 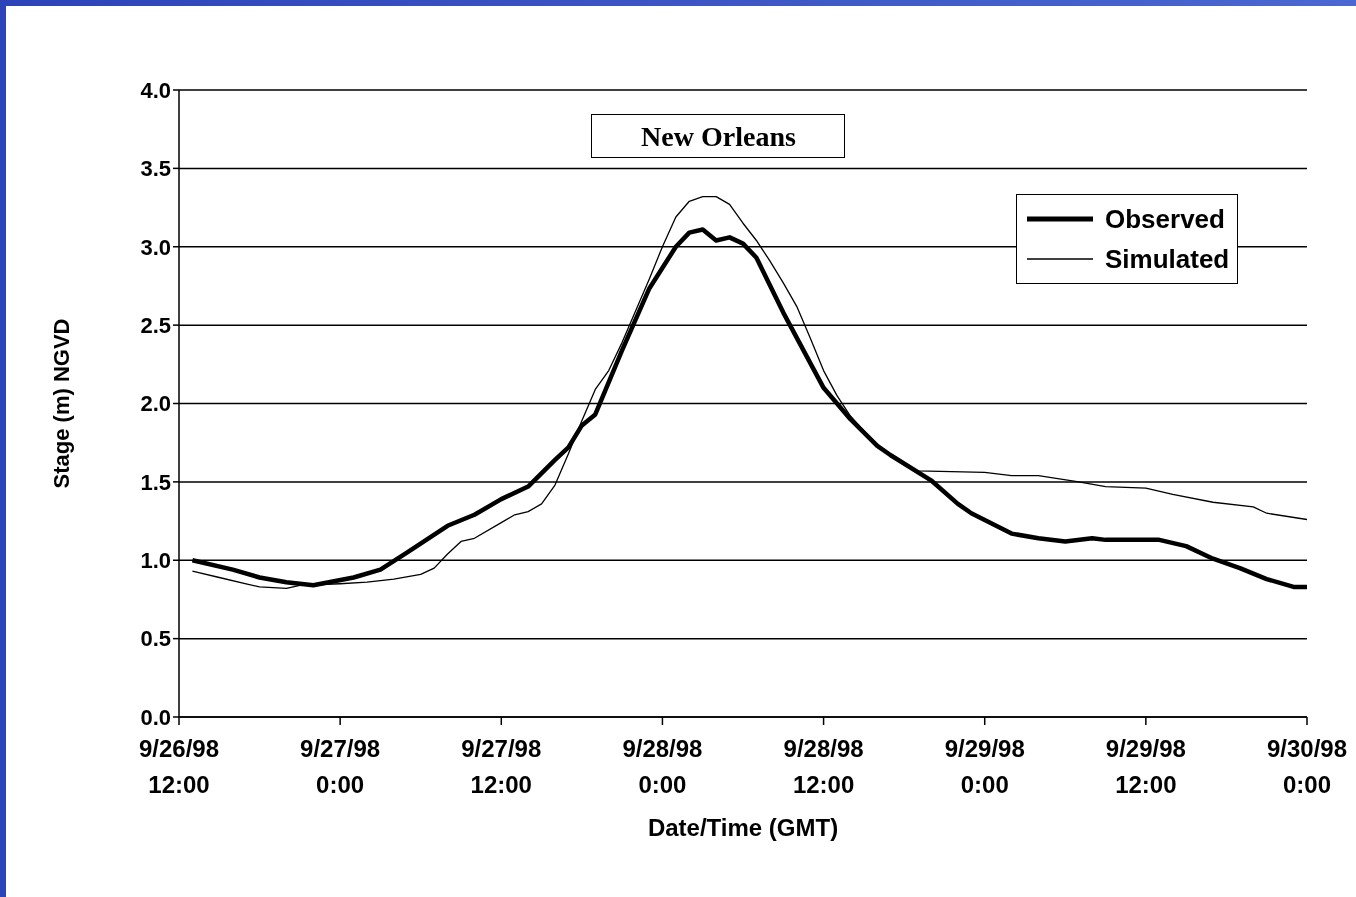 What do you see at coordinates (1167, 259) in the screenshot?
I see `legend-label: Simulated` at bounding box center [1167, 259].